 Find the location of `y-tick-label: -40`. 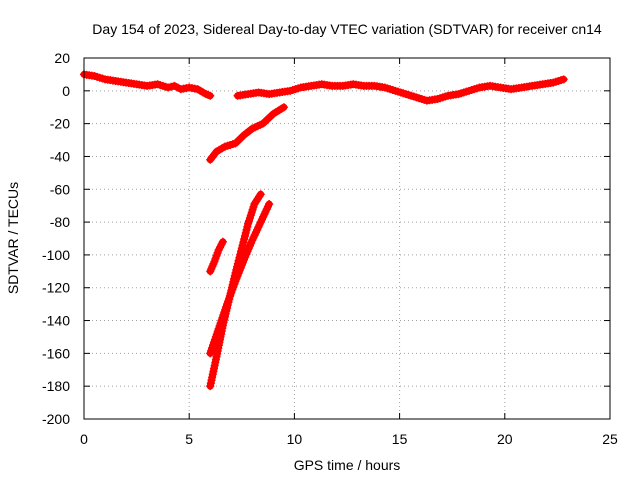

y-tick-label: -40 is located at coordinates (60, 156).